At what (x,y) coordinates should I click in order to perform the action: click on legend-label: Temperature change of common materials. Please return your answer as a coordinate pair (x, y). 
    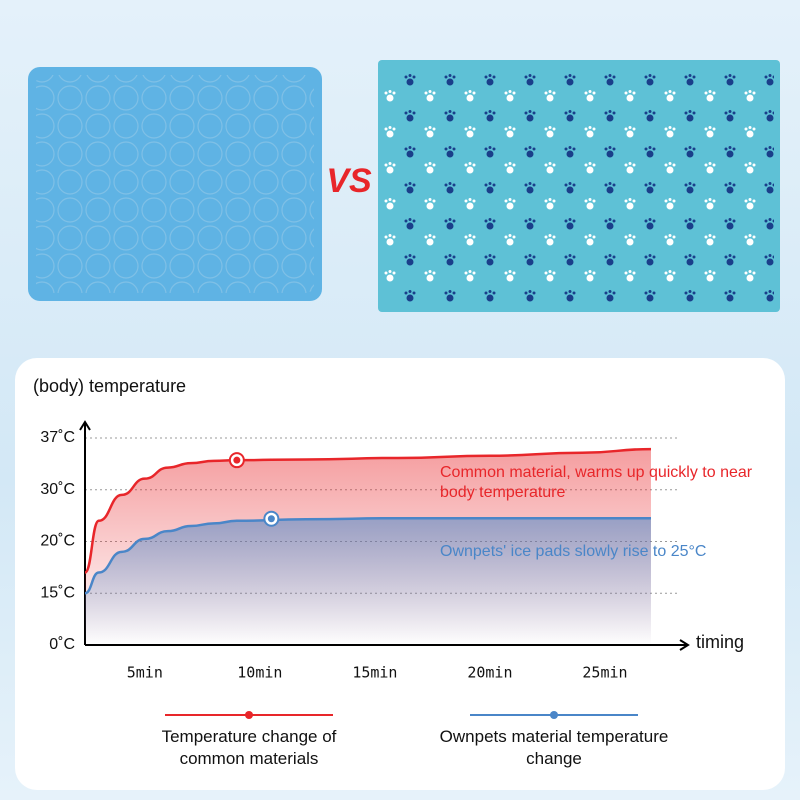
    Looking at the image, I should click on (249, 747).